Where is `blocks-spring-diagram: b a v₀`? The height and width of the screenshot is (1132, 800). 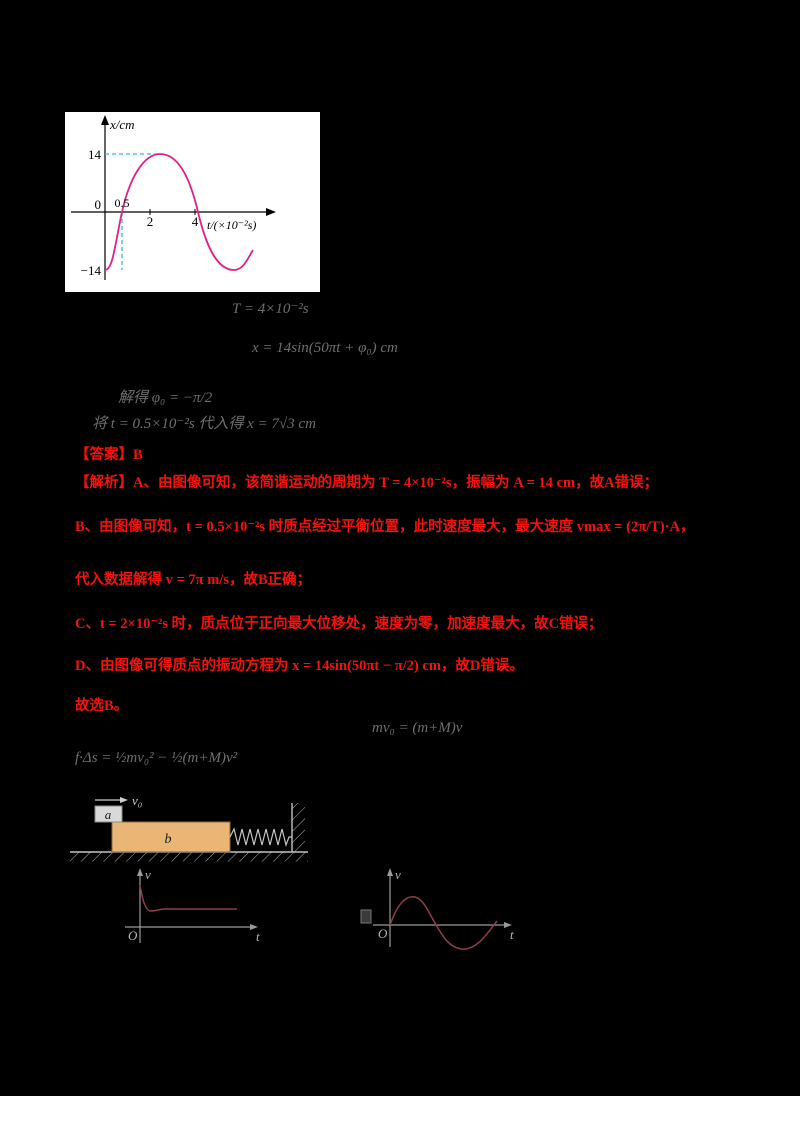 blocks-spring-diagram: b a v₀ is located at coordinates (190, 831).